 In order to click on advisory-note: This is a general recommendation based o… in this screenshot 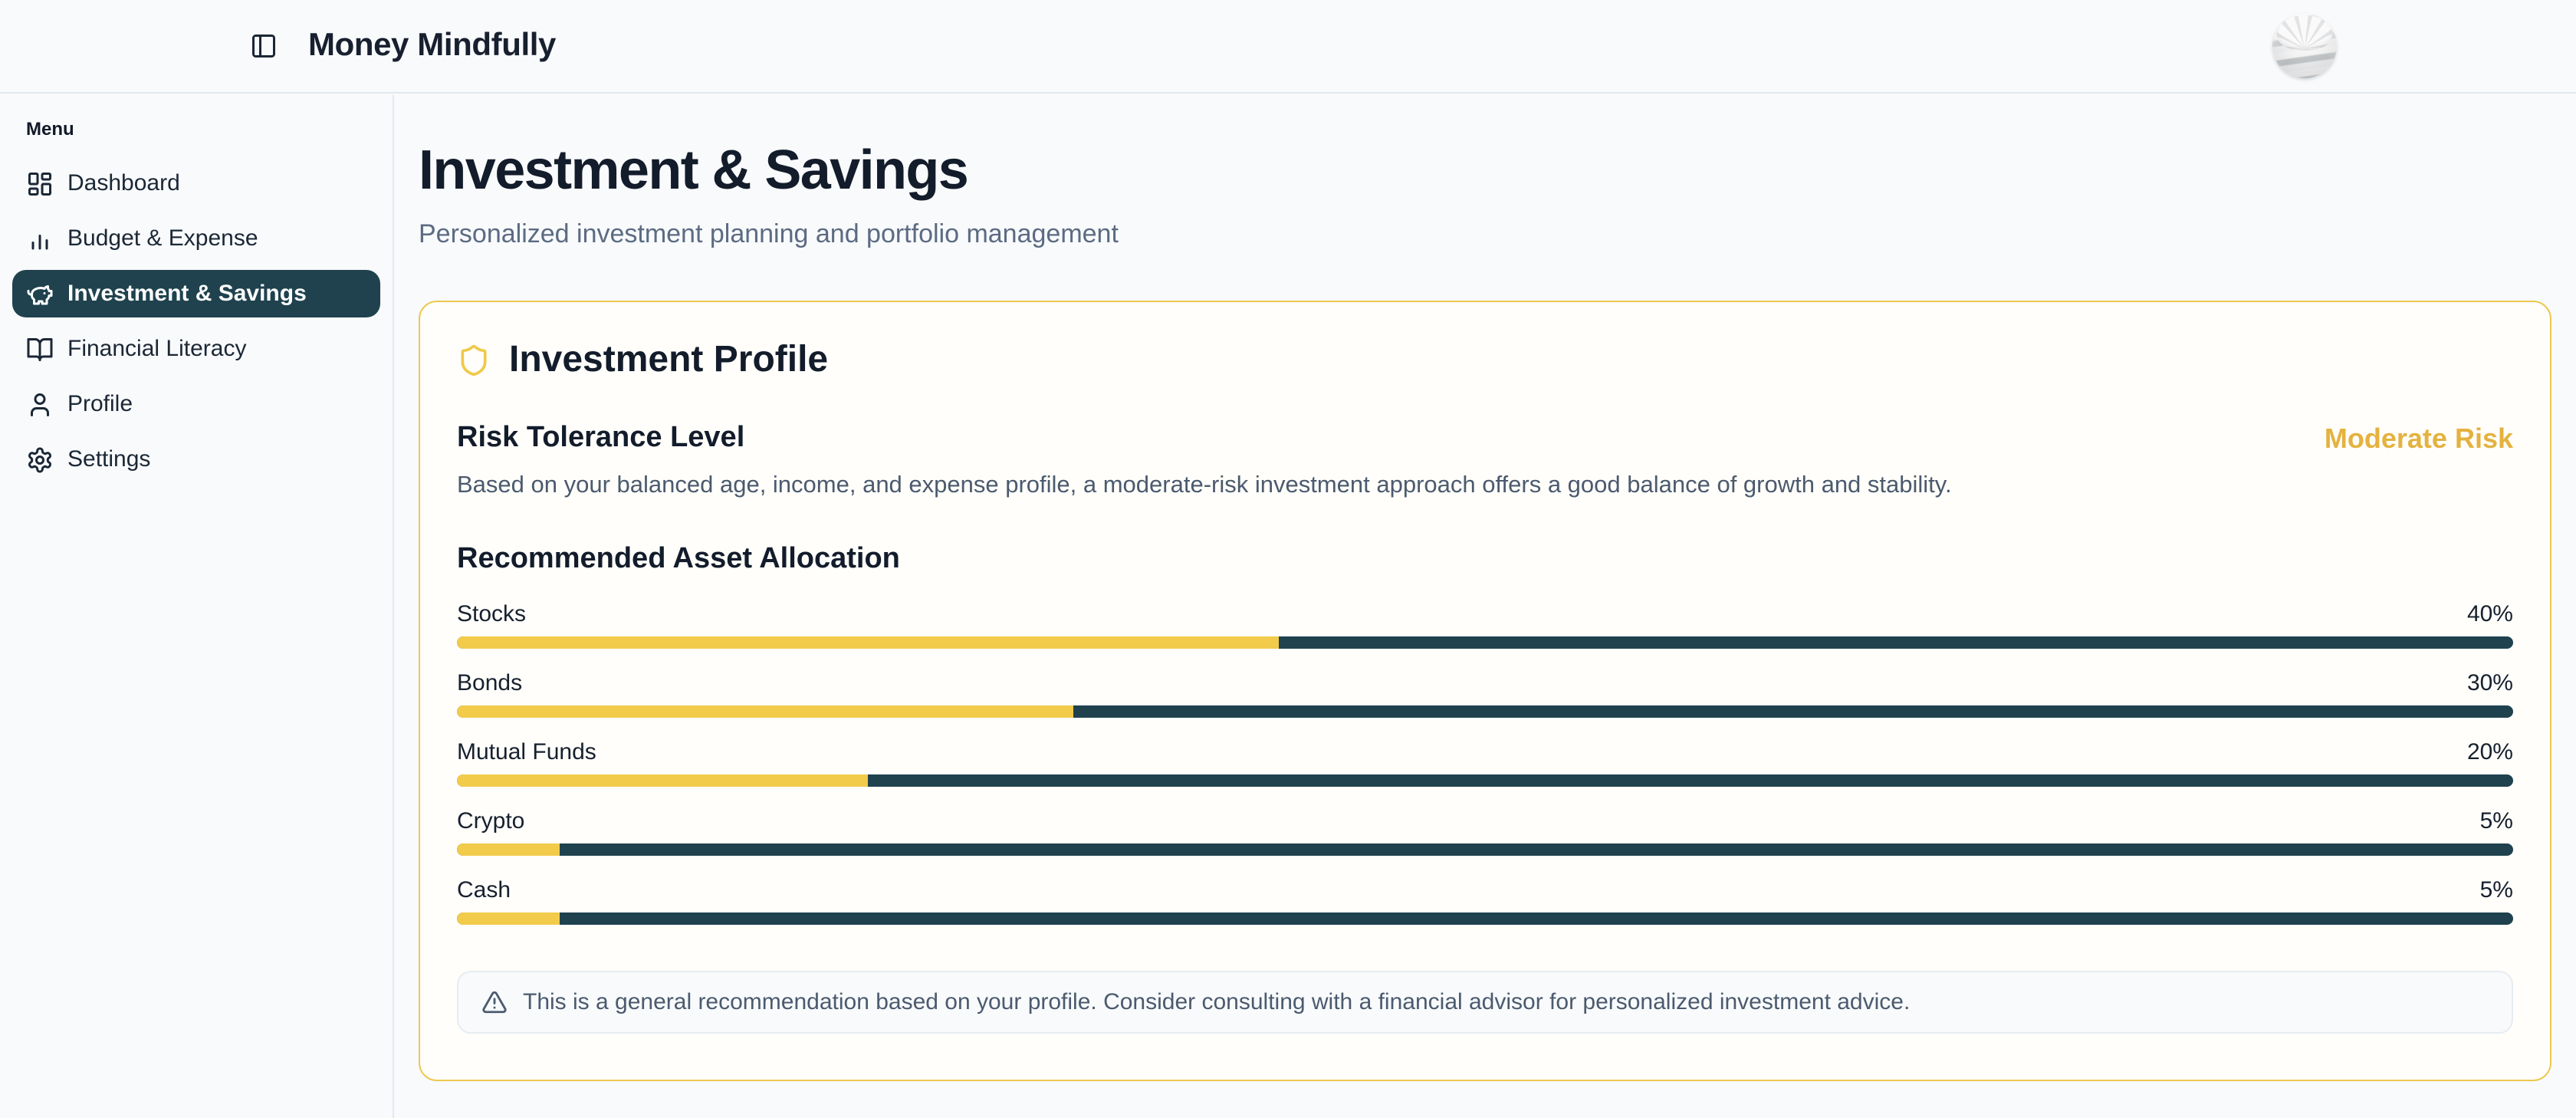, I will do `click(1485, 1002)`.